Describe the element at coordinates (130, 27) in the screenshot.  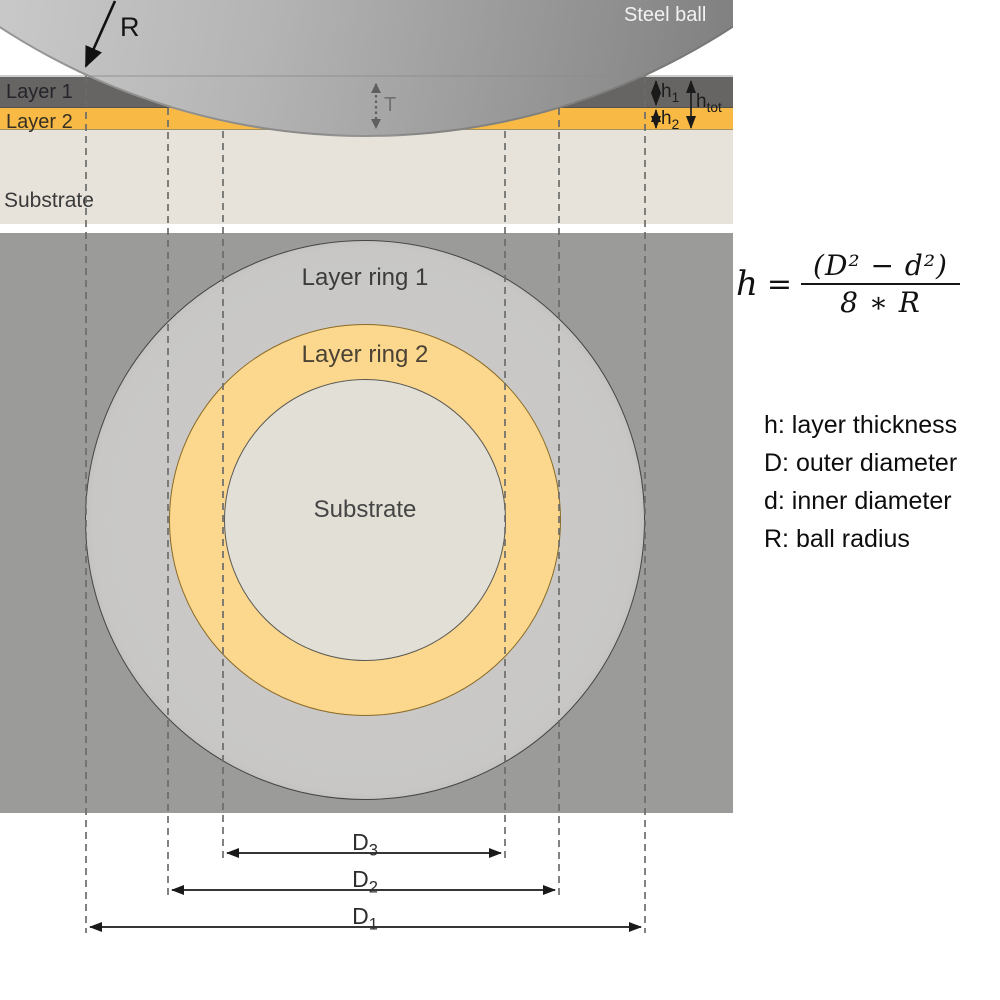
I see `radius-label: R` at that location.